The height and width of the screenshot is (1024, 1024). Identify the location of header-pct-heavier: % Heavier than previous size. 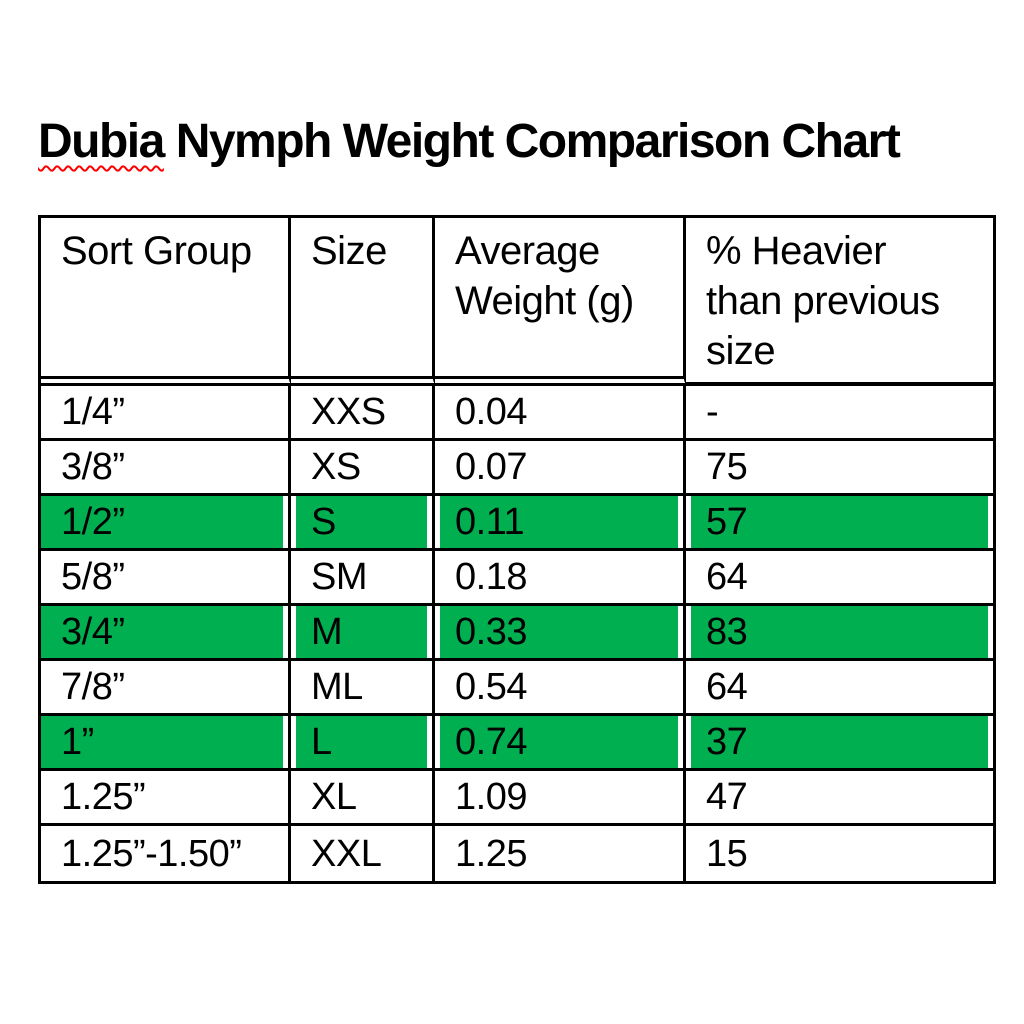
(839, 302).